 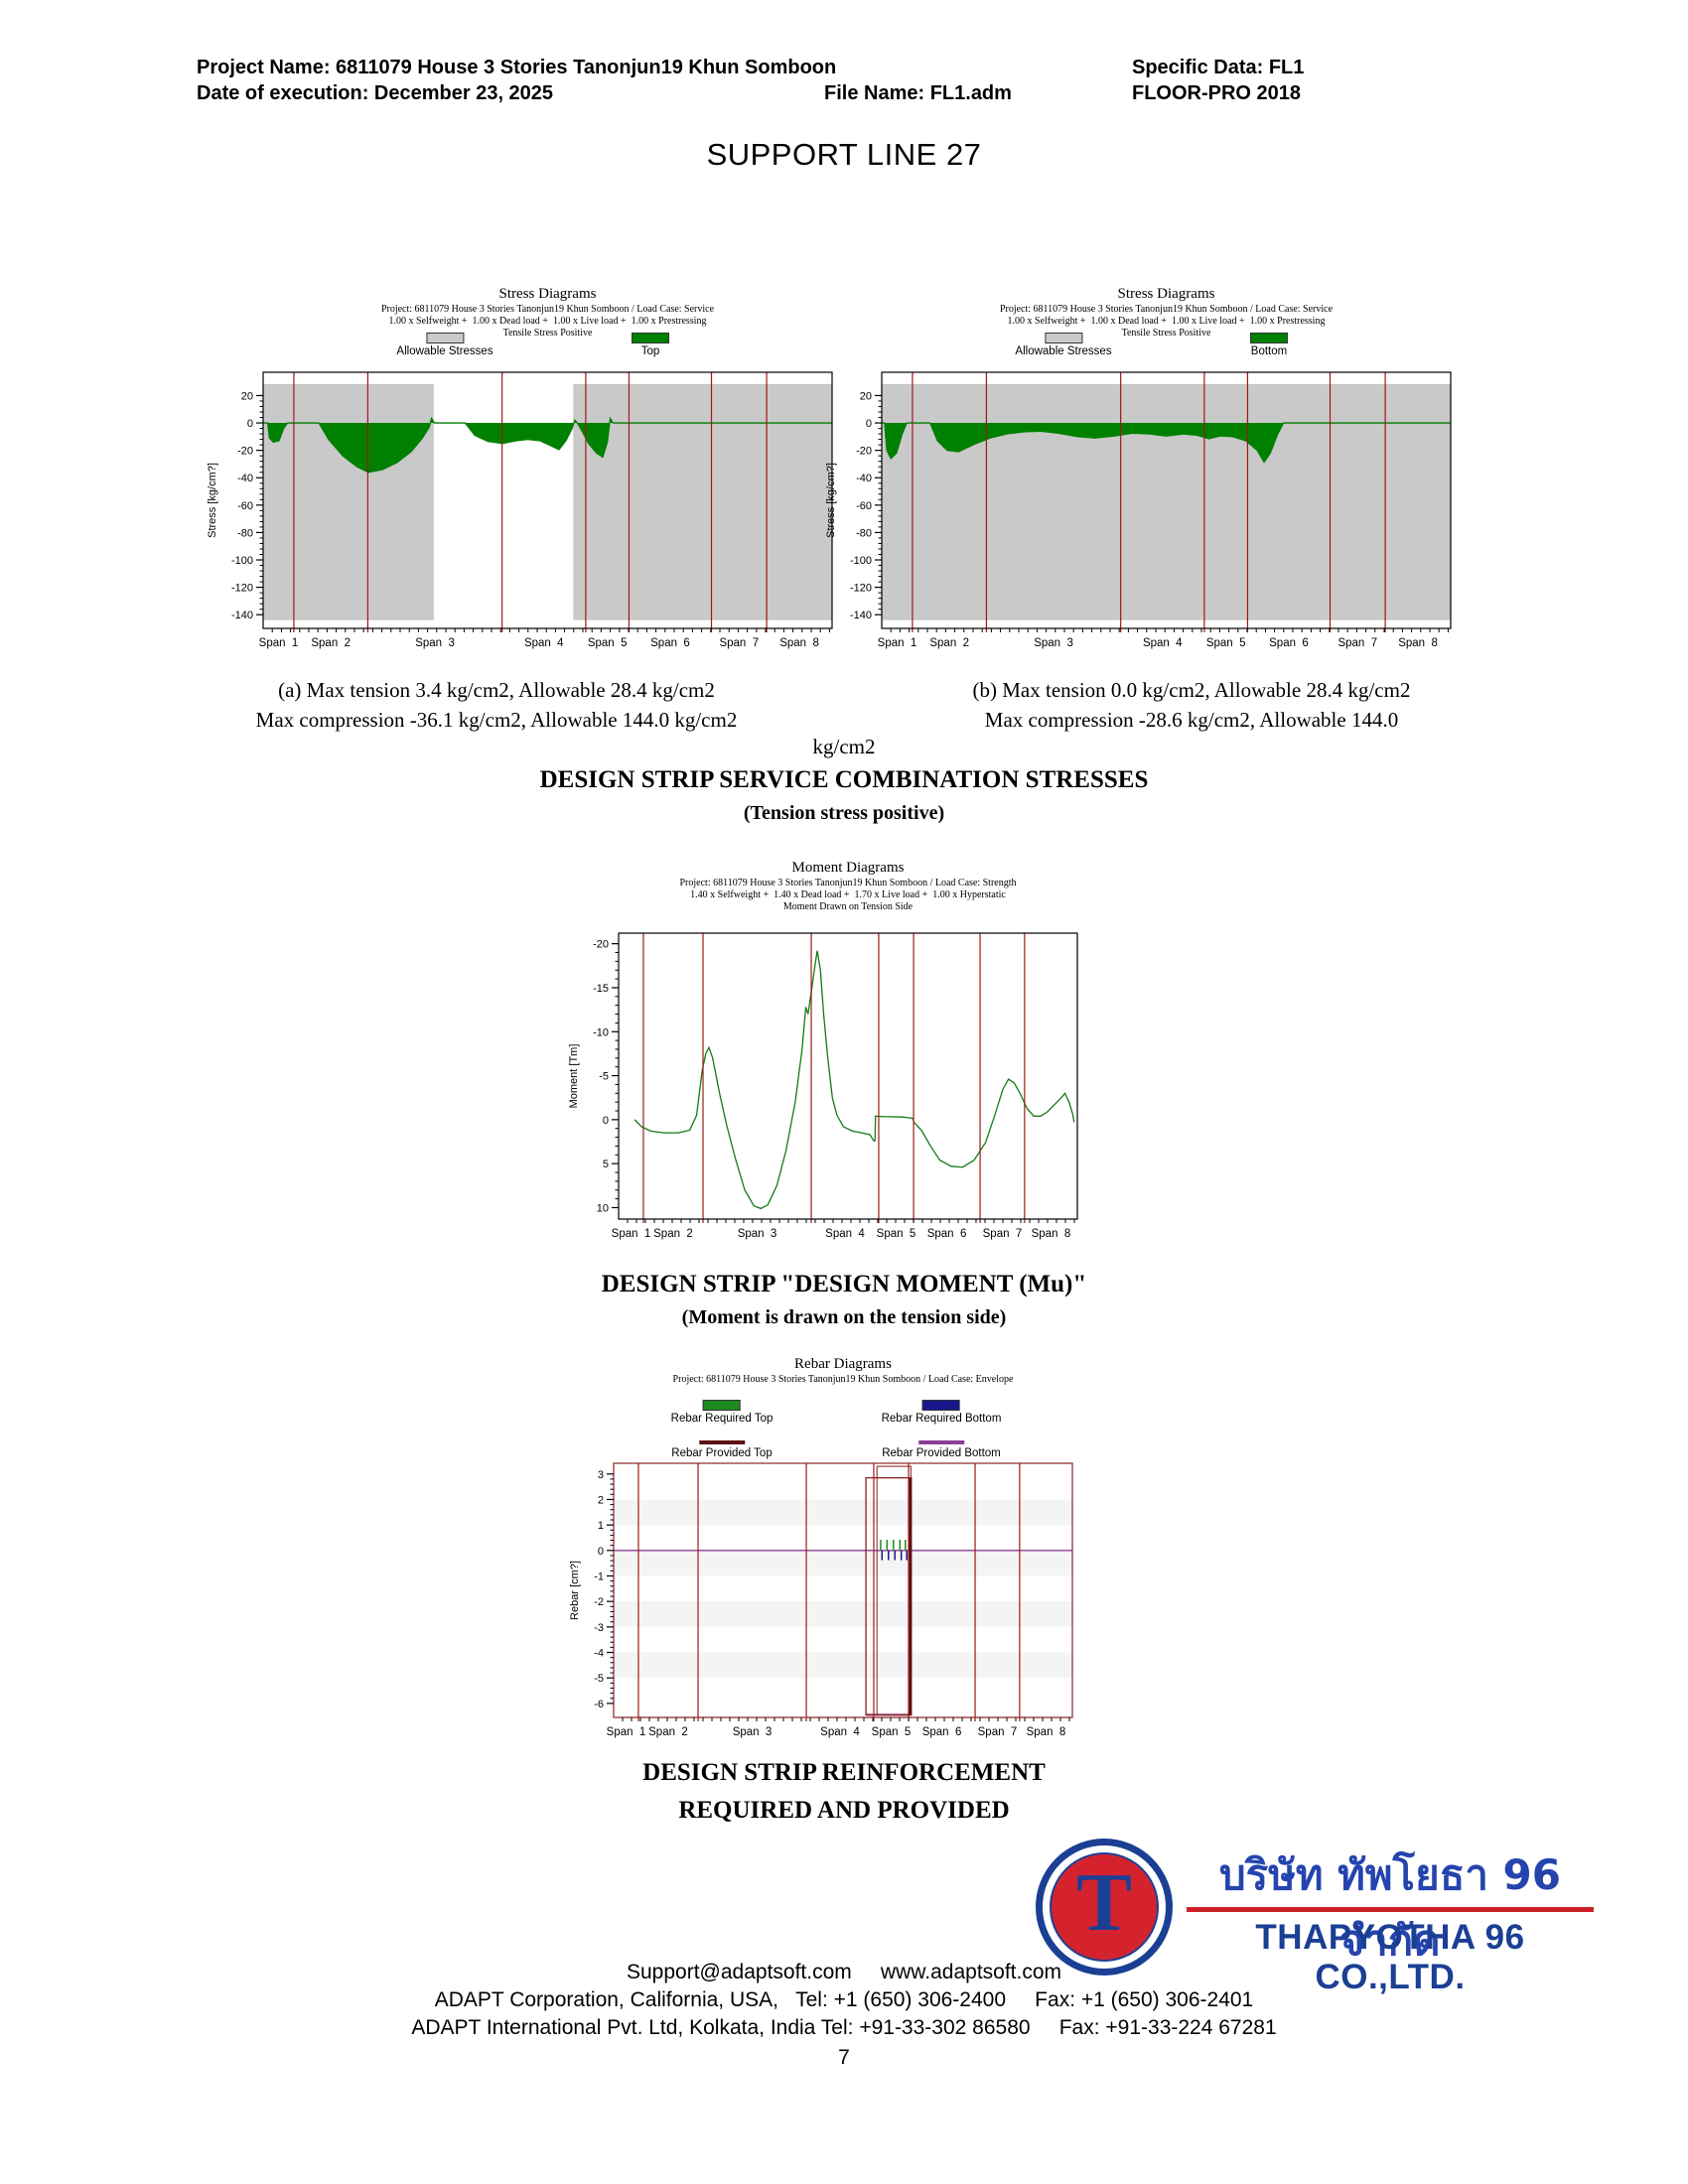 What do you see at coordinates (844, 2057) in the screenshot?
I see `page-number: 7` at bounding box center [844, 2057].